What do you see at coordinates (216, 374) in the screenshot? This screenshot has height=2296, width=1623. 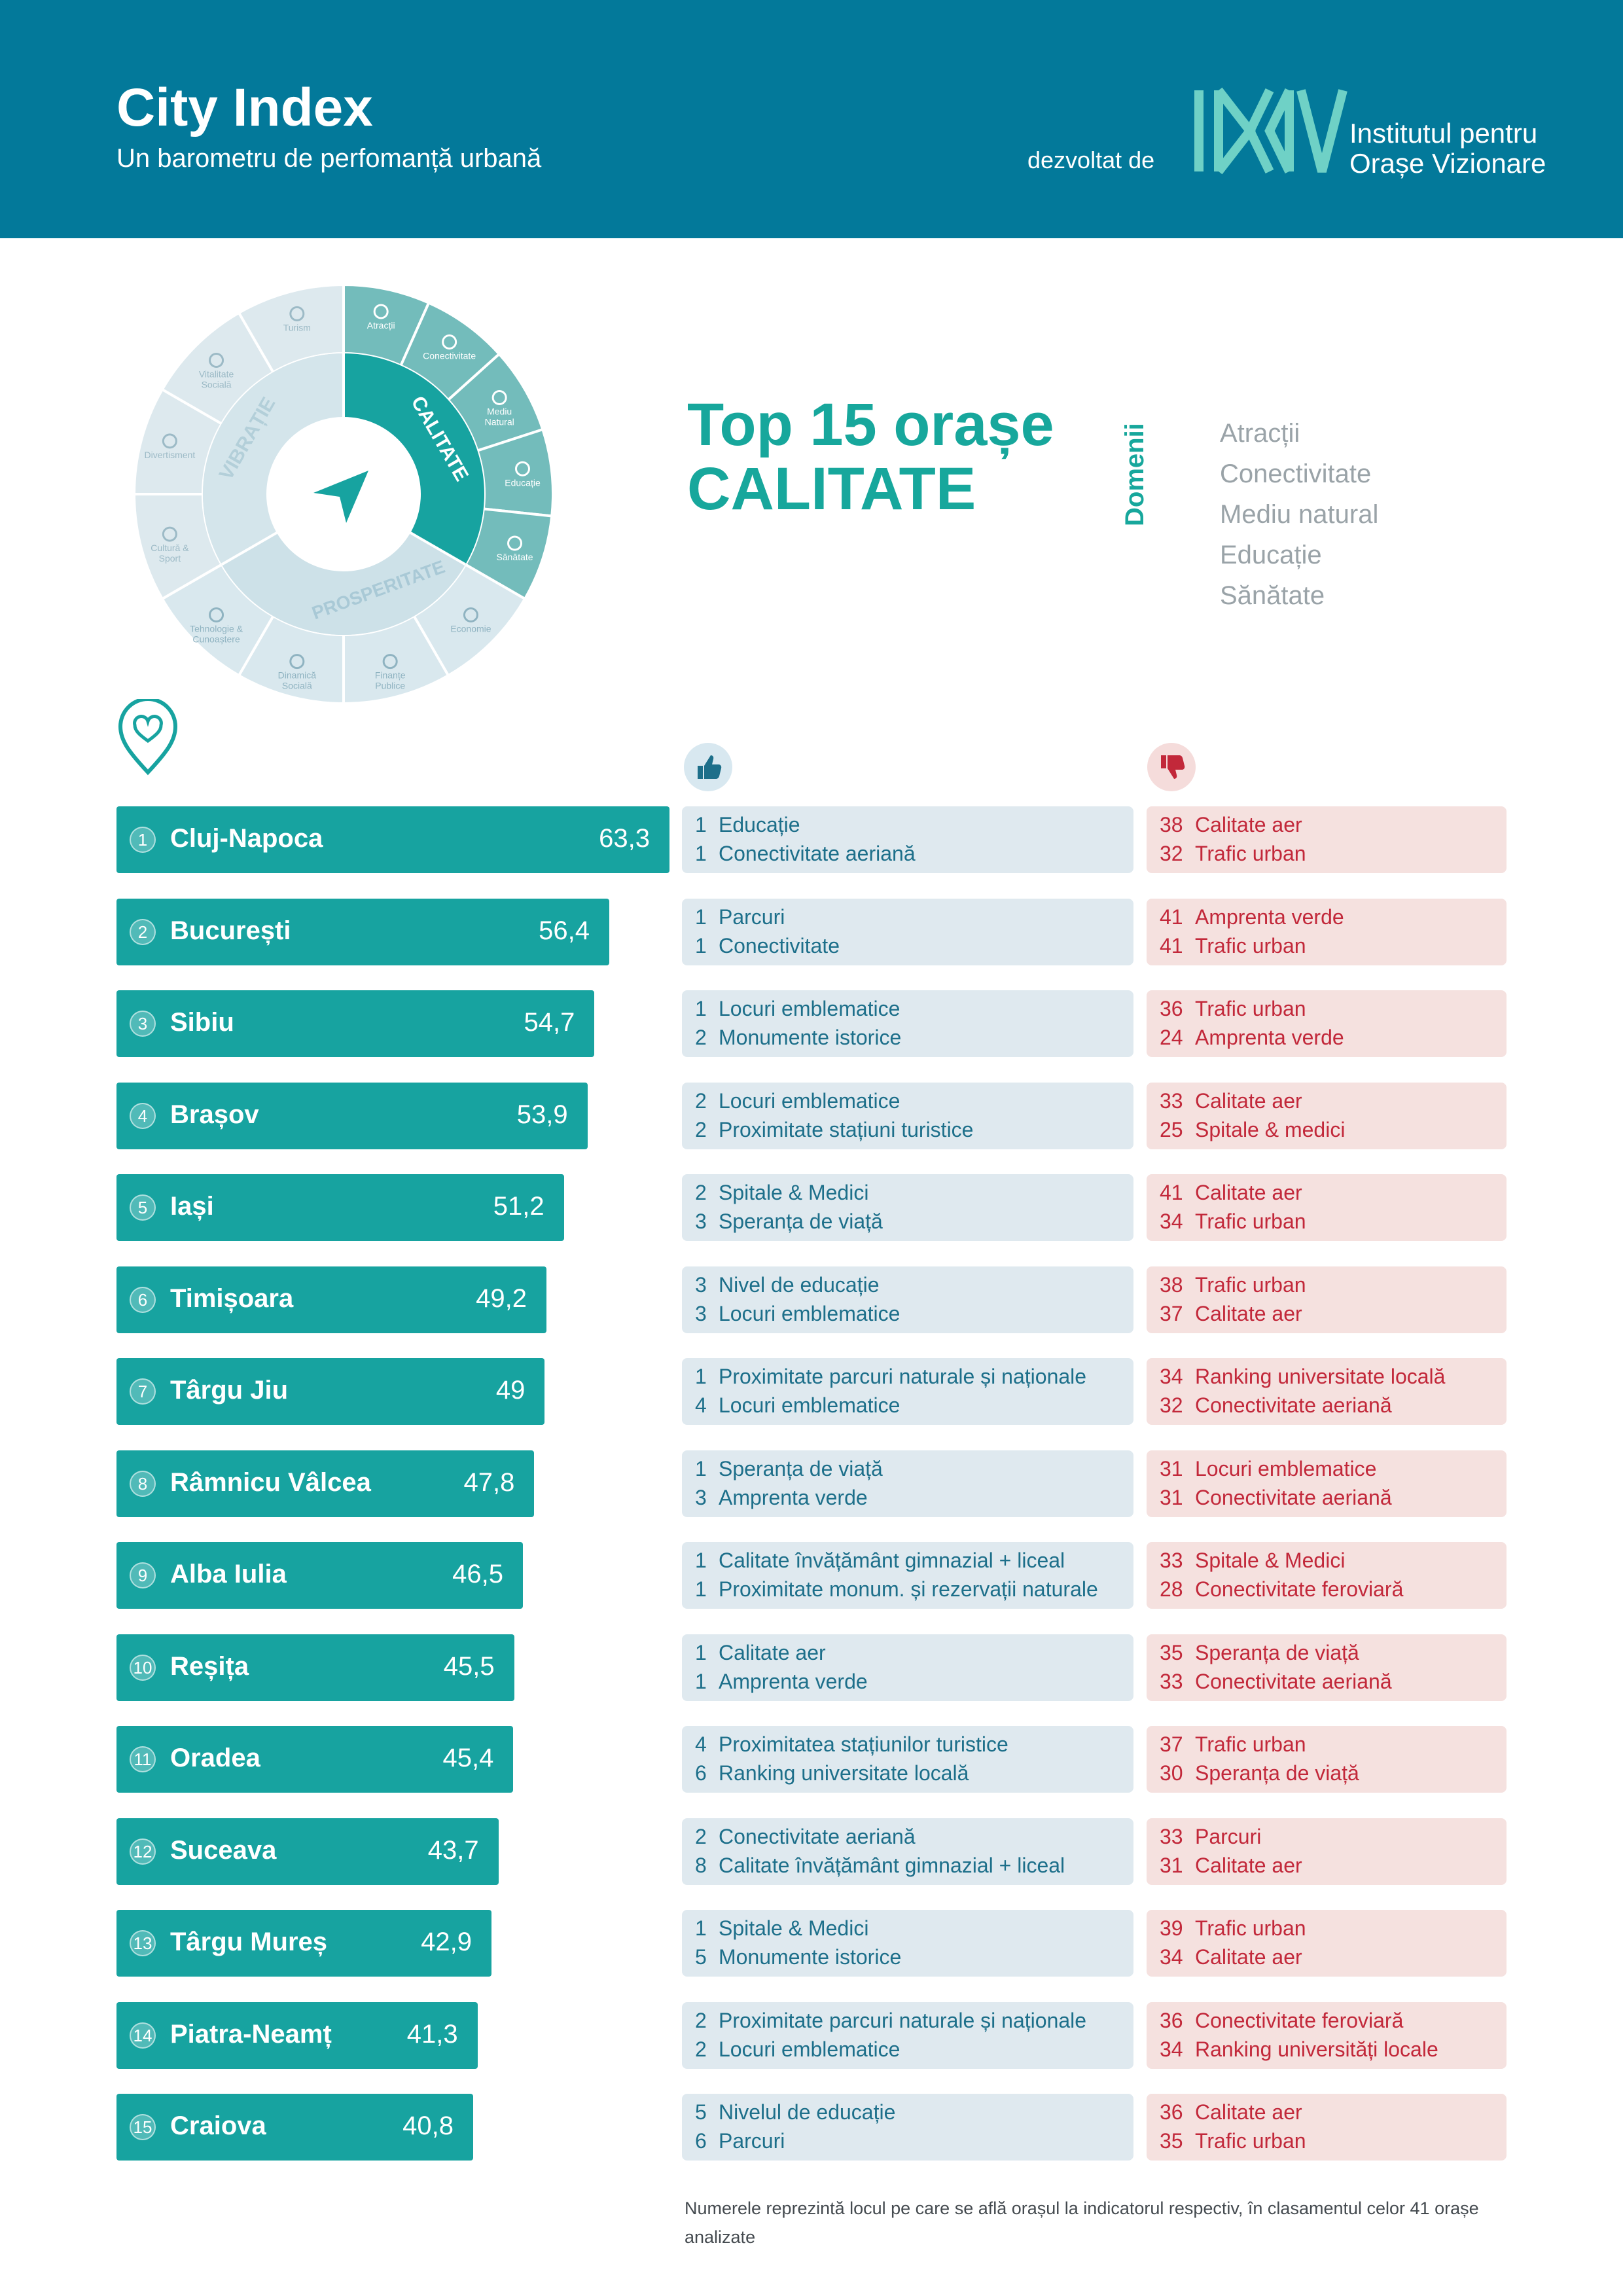 I see `wheel-segment-label: Vitalitate` at bounding box center [216, 374].